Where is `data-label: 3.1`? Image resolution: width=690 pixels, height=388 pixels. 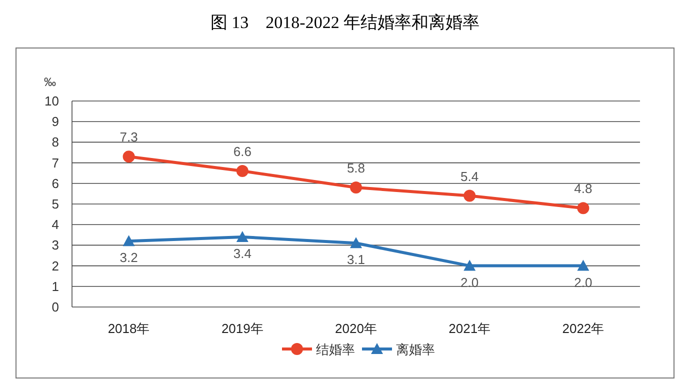 data-label: 3.1 is located at coordinates (356, 260).